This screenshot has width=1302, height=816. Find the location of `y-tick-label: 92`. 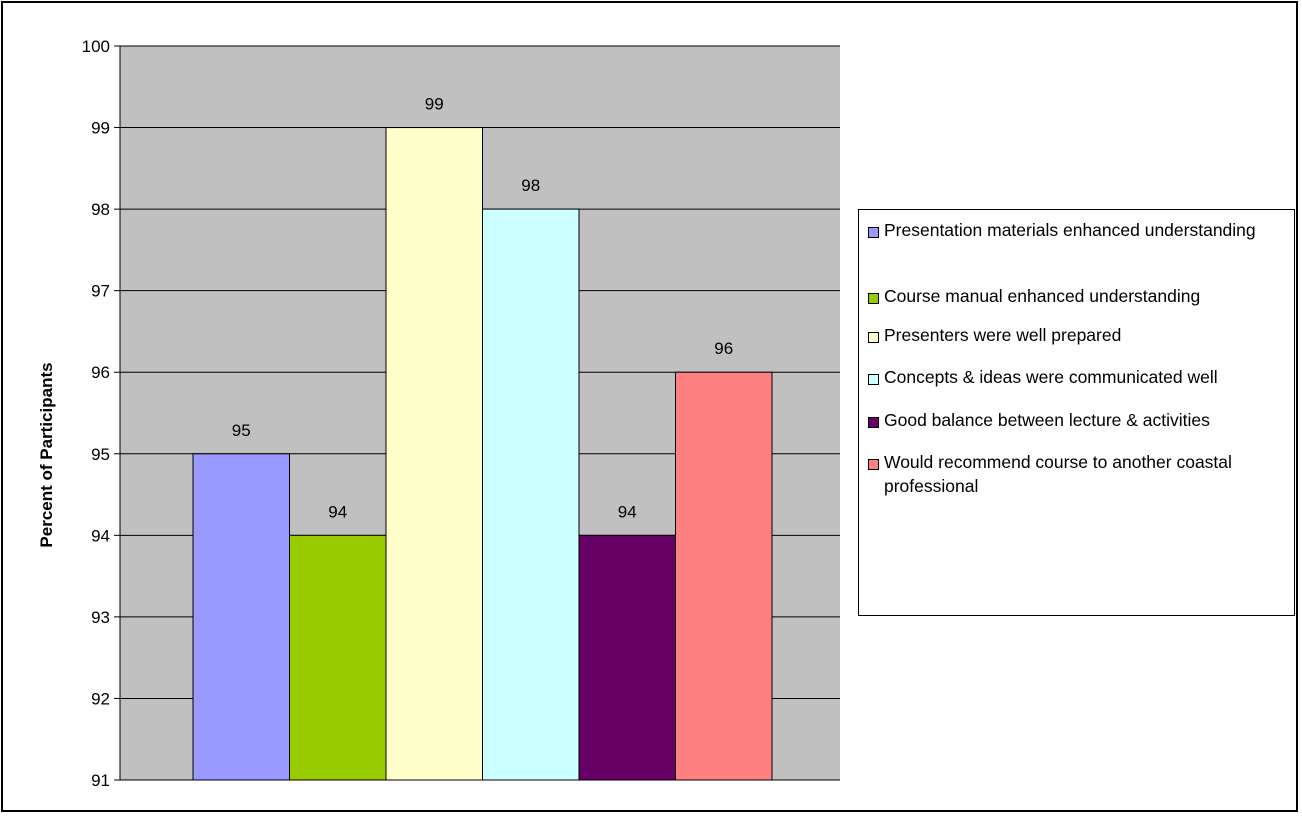

y-tick-label: 92 is located at coordinates (100, 698).